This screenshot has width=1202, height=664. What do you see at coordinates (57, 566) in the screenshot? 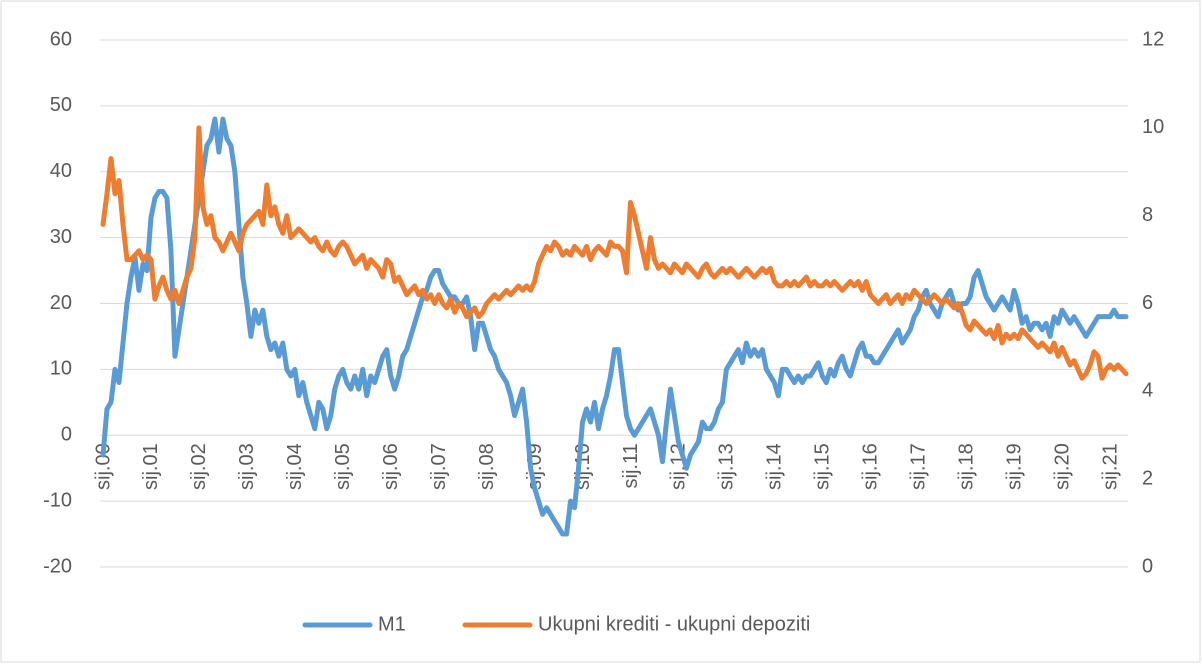
I see `y-tick-label: -20` at bounding box center [57, 566].